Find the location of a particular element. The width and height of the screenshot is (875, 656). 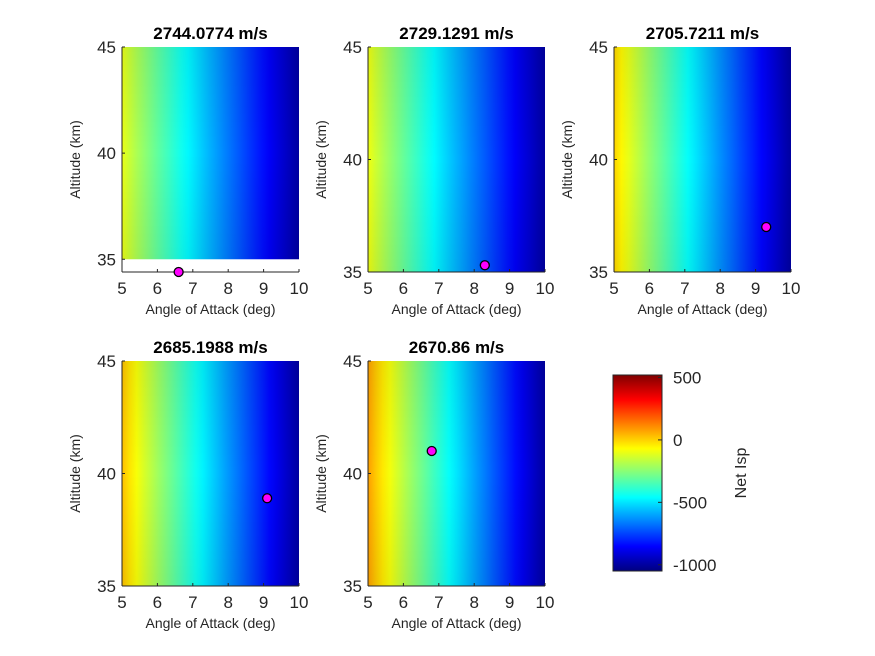

colorbar-tick-label: -500 is located at coordinates (690, 502).